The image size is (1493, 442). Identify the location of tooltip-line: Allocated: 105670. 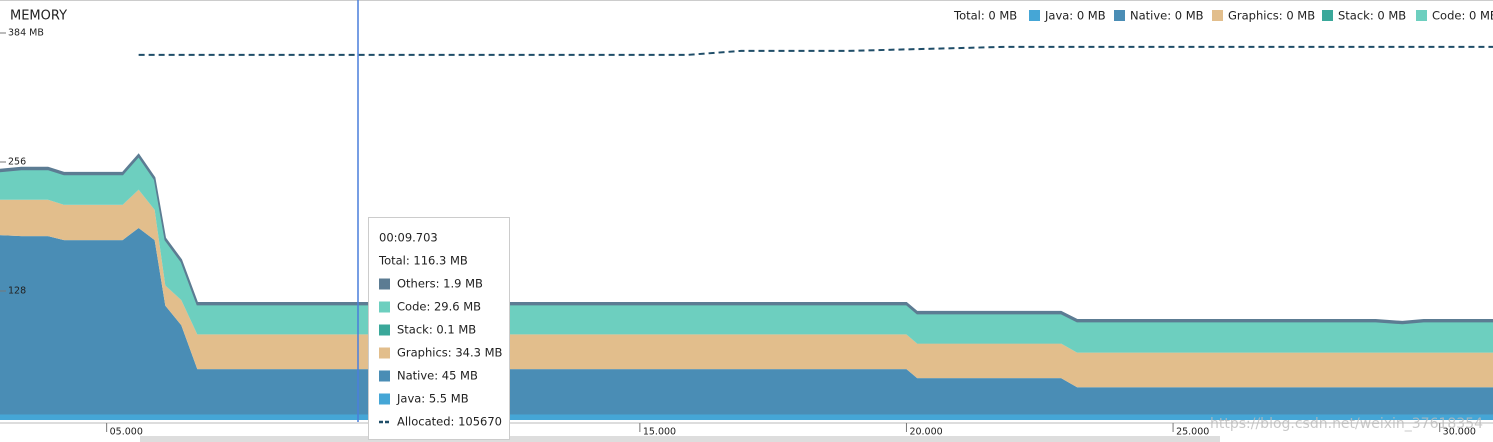
(449, 422).